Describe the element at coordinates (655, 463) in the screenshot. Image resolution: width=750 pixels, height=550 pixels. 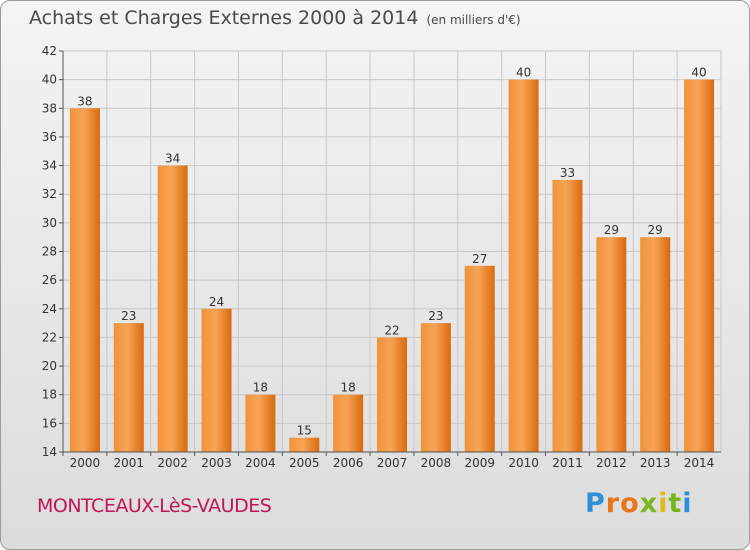
I see `x-tick-label: 2013` at that location.